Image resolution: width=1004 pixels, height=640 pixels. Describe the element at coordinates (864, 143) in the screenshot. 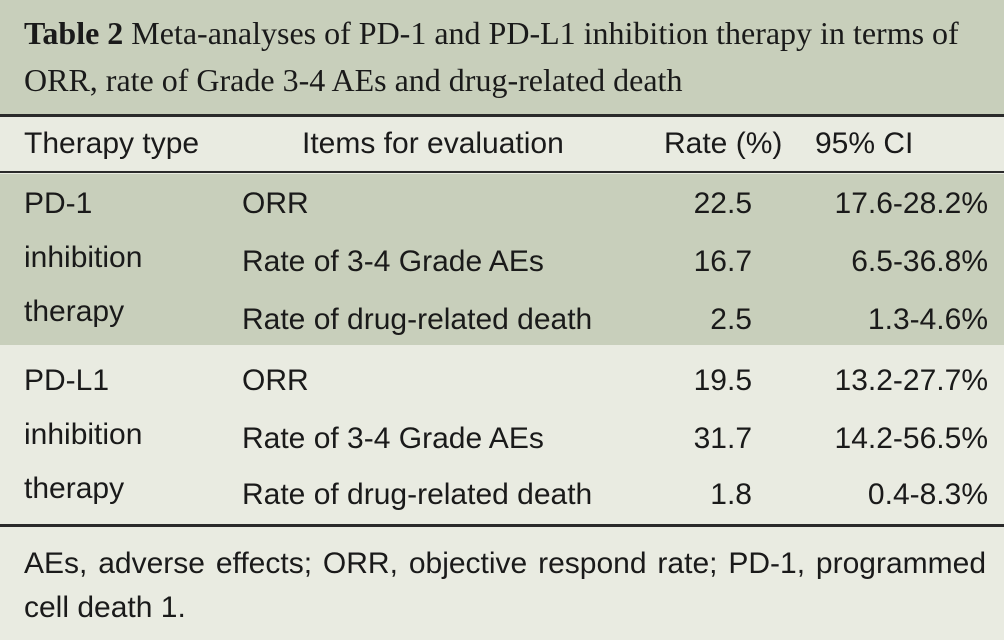

I see `header-ci: 95% CI` at that location.